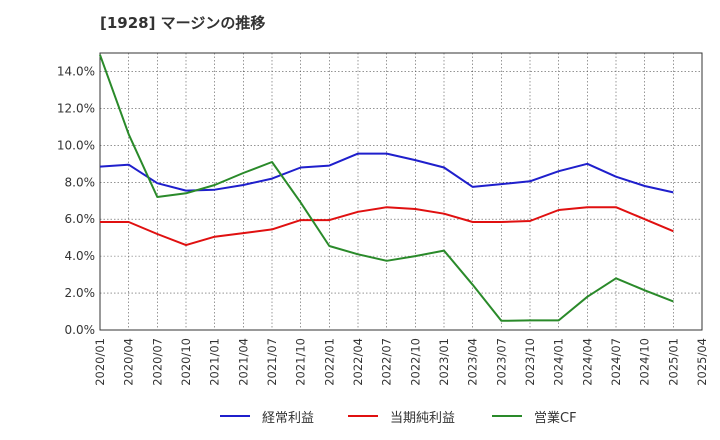 This screenshot has height=440, width=720. What do you see at coordinates (645, 362) in the screenshot?
I see `x-tick-label: 2024/10` at bounding box center [645, 362].